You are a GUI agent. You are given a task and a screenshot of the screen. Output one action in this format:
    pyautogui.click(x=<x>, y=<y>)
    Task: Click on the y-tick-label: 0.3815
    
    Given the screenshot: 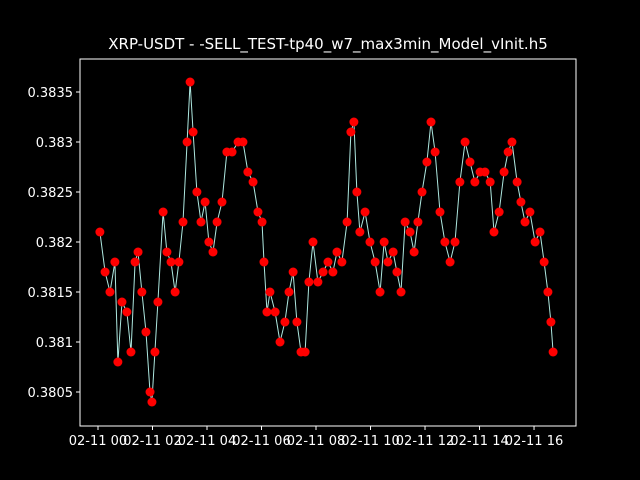 What is the action you would take?
    pyautogui.click(x=51, y=293)
    